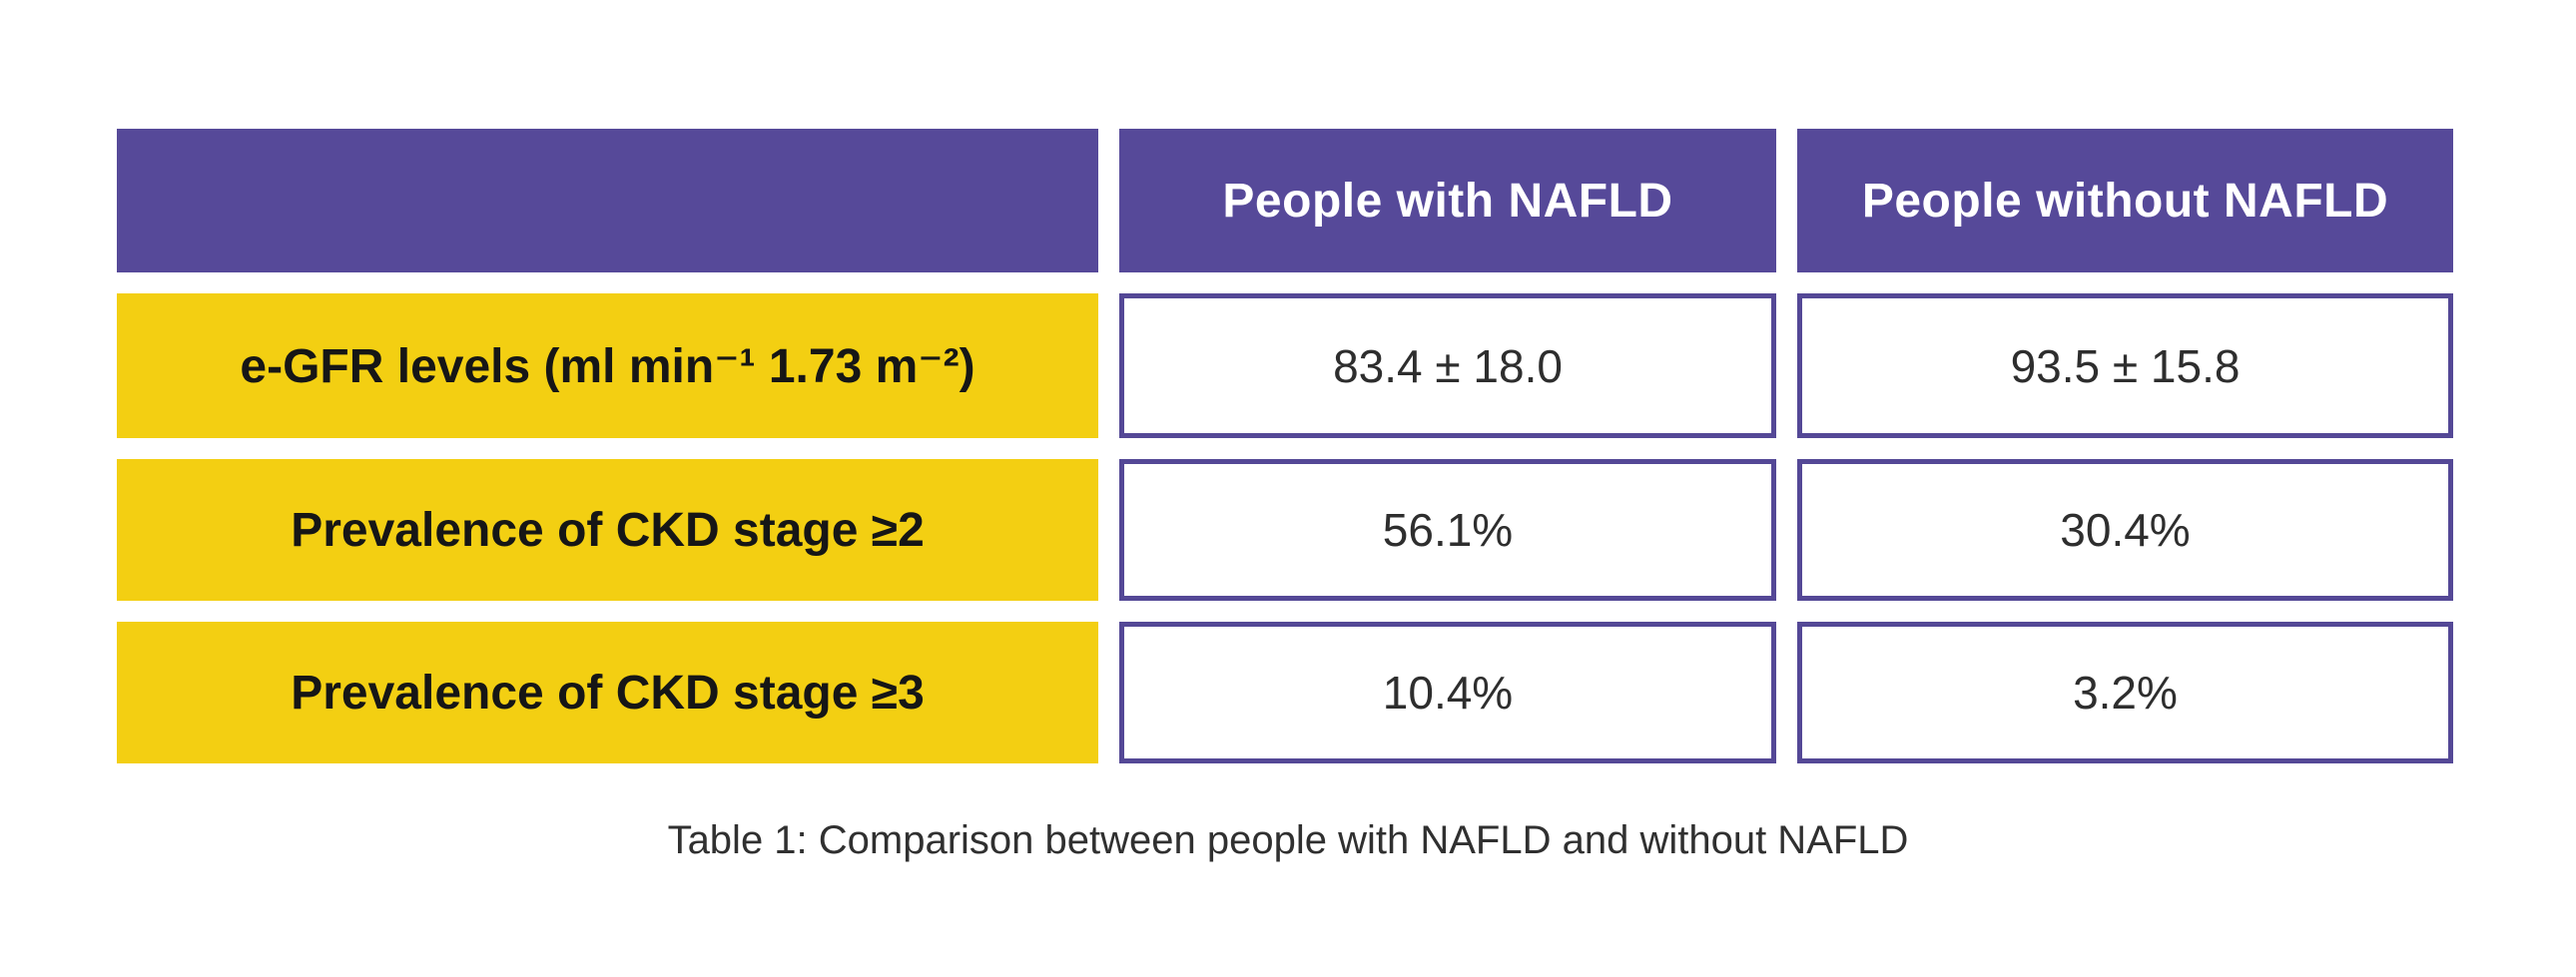  Describe the element at coordinates (2125, 530) in the screenshot. I see `value-ckd2-without-nafld: 30.4%` at that location.